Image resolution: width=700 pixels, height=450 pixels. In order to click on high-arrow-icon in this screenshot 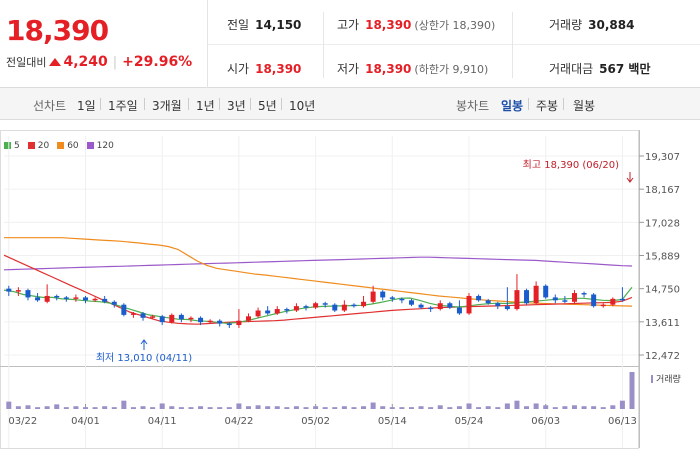, I will do `click(630, 177)`.